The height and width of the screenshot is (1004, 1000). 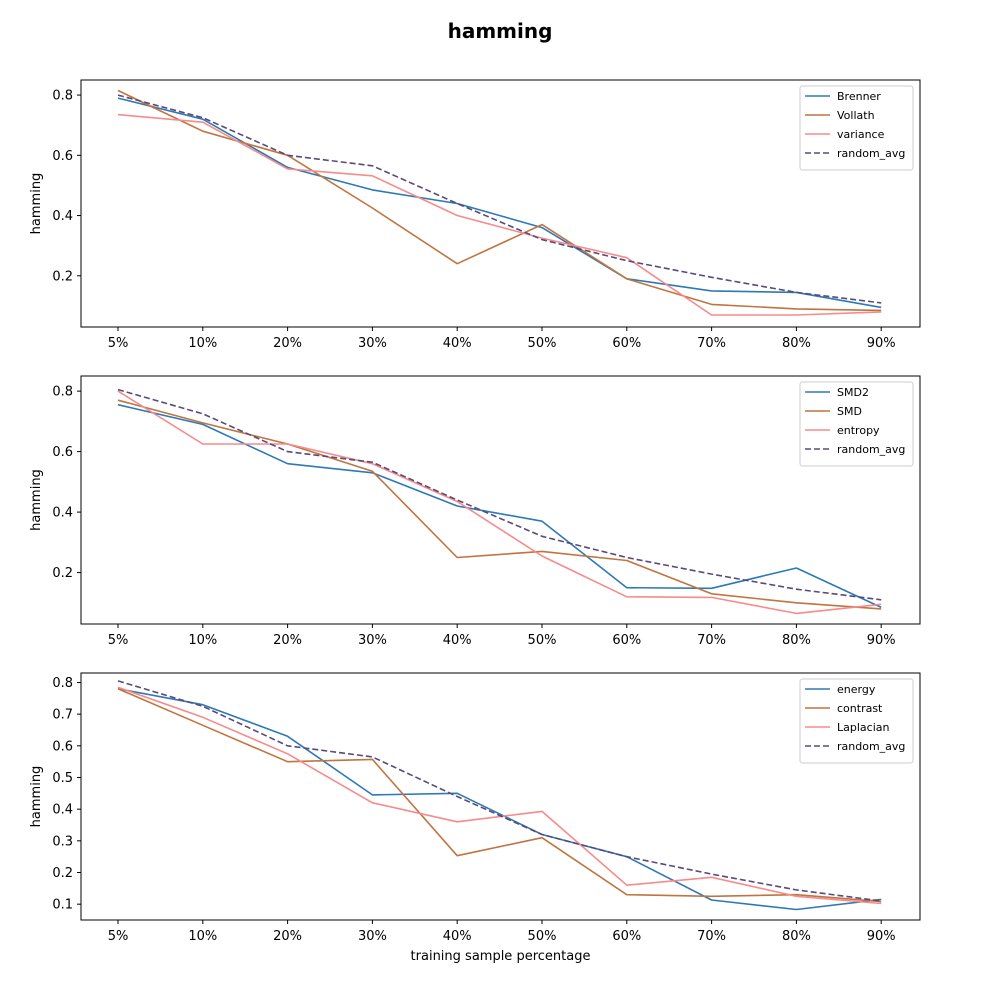 I want to click on y-tick-label: 0.5, so click(x=62, y=778).